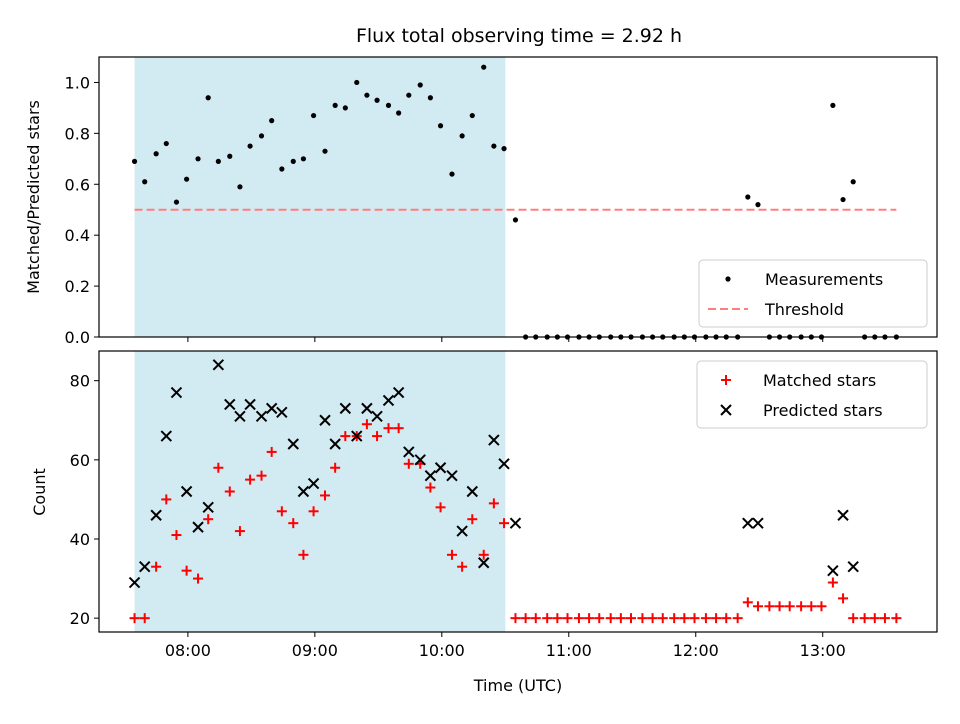 The width and height of the screenshot is (960, 724). What do you see at coordinates (442, 650) in the screenshot?
I see `x-tick-label: 10:00` at bounding box center [442, 650].